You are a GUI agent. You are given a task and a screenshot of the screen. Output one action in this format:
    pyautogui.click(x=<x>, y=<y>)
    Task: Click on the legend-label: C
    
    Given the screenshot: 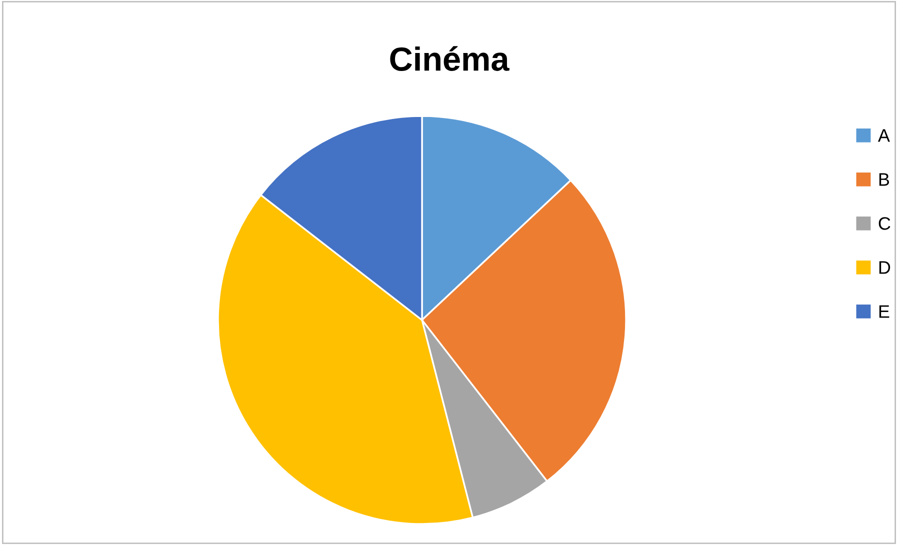 What is the action you would take?
    pyautogui.click(x=884, y=223)
    